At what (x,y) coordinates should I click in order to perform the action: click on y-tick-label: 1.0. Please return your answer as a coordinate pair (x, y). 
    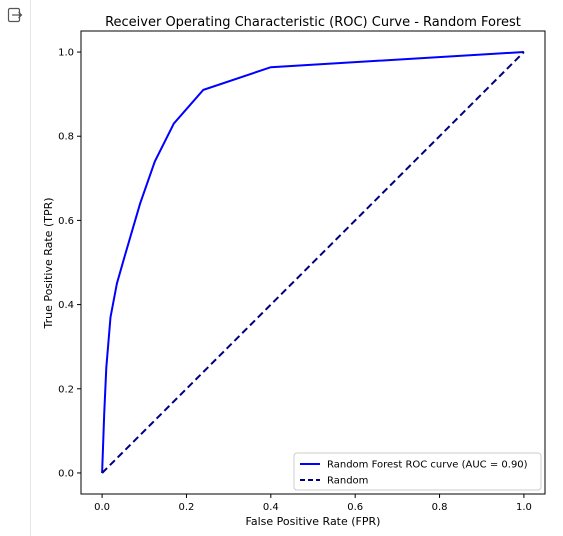
    Looking at the image, I should click on (66, 53).